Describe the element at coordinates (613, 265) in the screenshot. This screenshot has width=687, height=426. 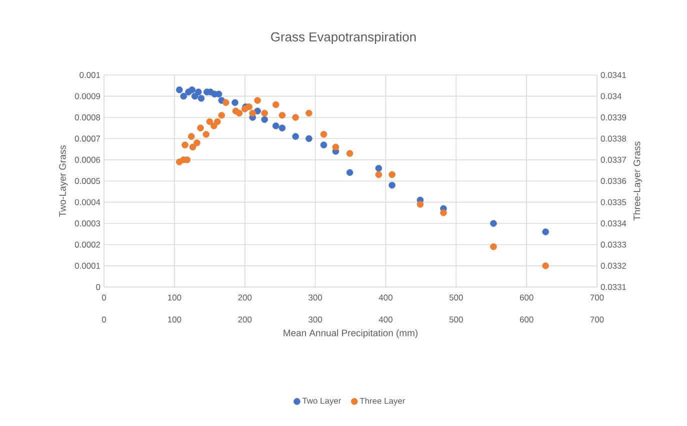
I see `y2-tick-label: 0.0332` at that location.